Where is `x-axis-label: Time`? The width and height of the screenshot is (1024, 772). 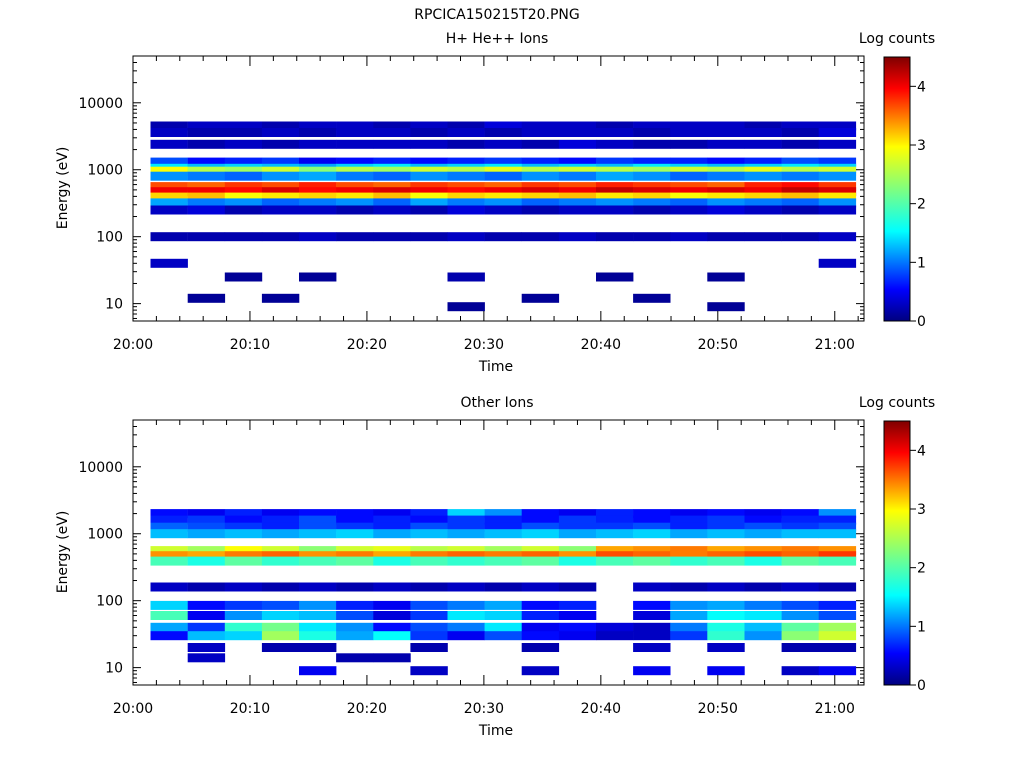 x-axis-label: Time is located at coordinates (495, 731).